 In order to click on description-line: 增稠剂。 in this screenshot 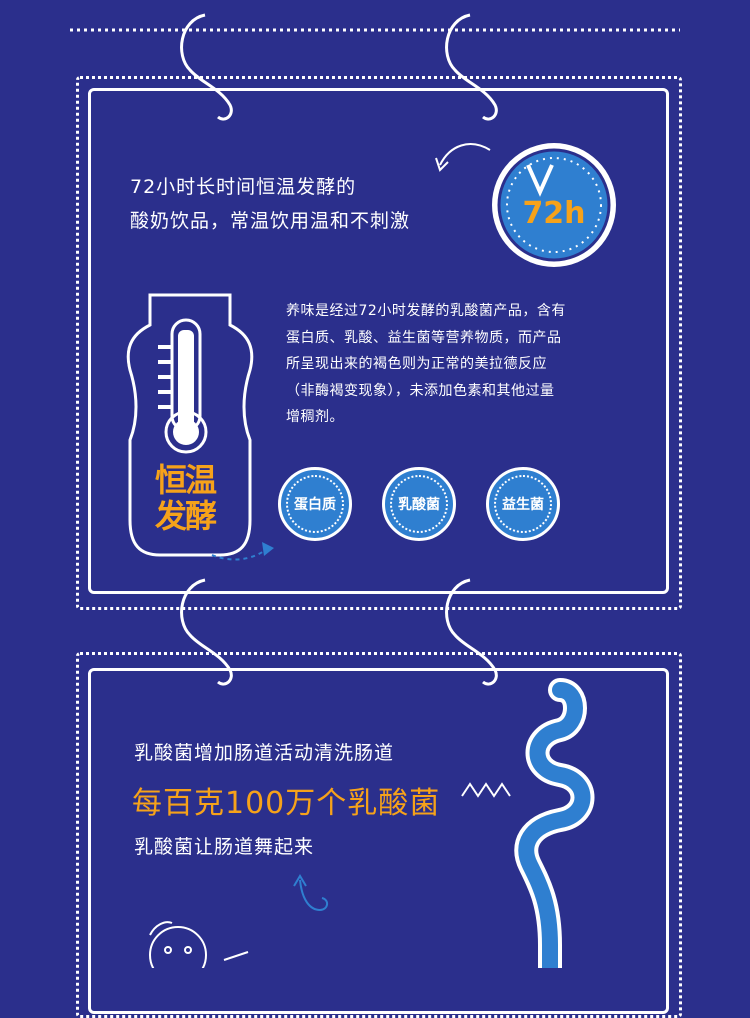, I will do `click(315, 417)`.